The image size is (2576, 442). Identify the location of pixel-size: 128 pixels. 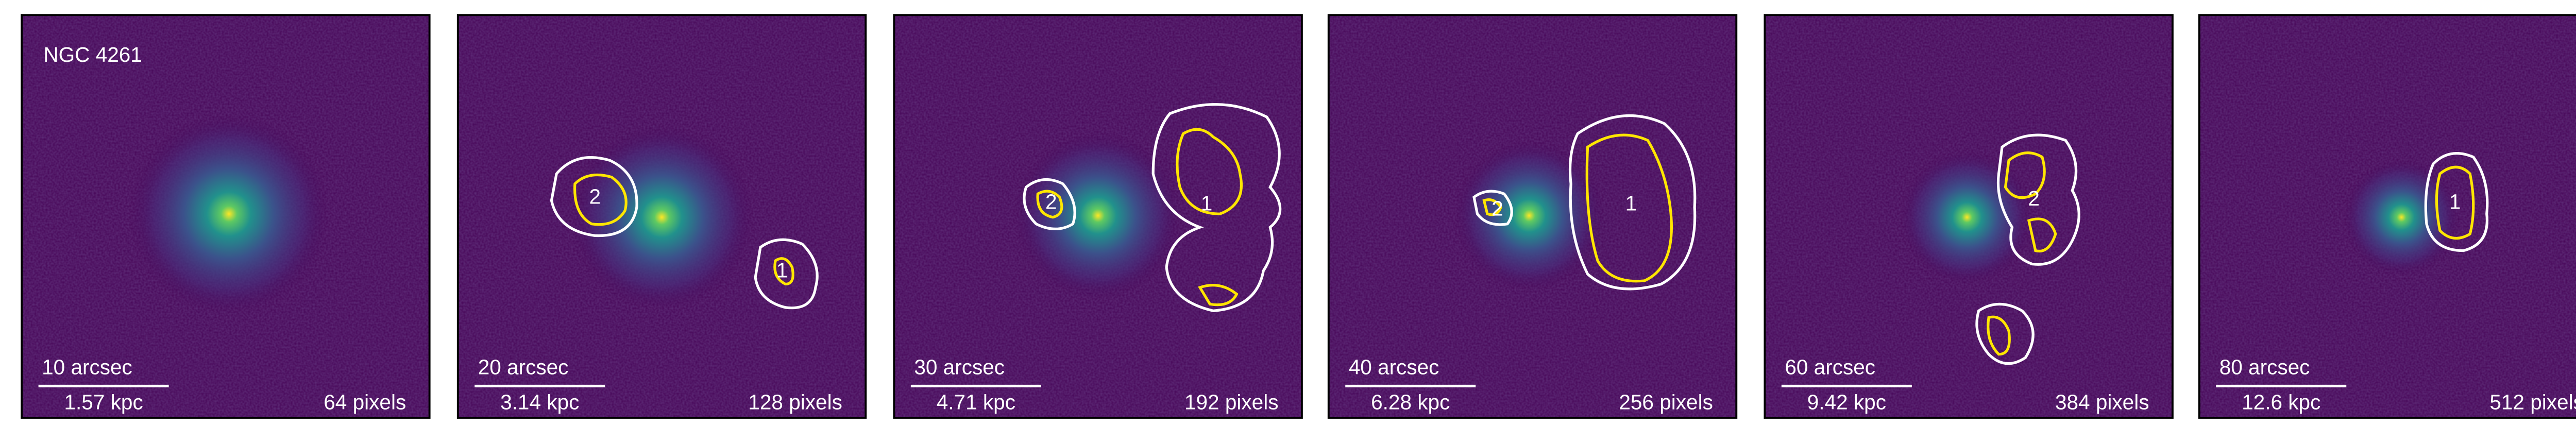
(795, 402).